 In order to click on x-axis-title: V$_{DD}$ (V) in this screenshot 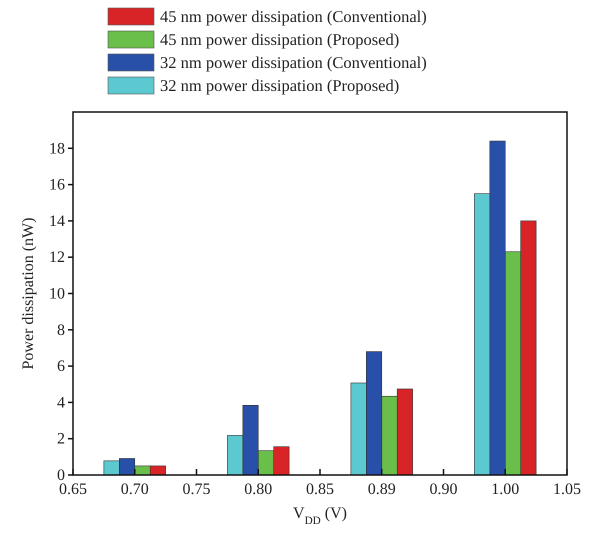, I will do `click(320, 516)`.